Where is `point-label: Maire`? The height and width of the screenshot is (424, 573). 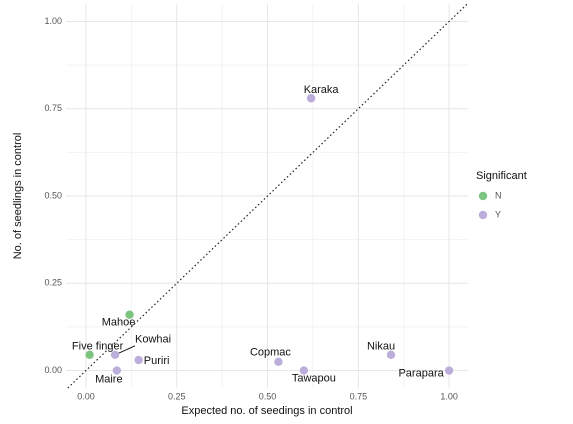
point-label: Maire is located at coordinates (109, 379).